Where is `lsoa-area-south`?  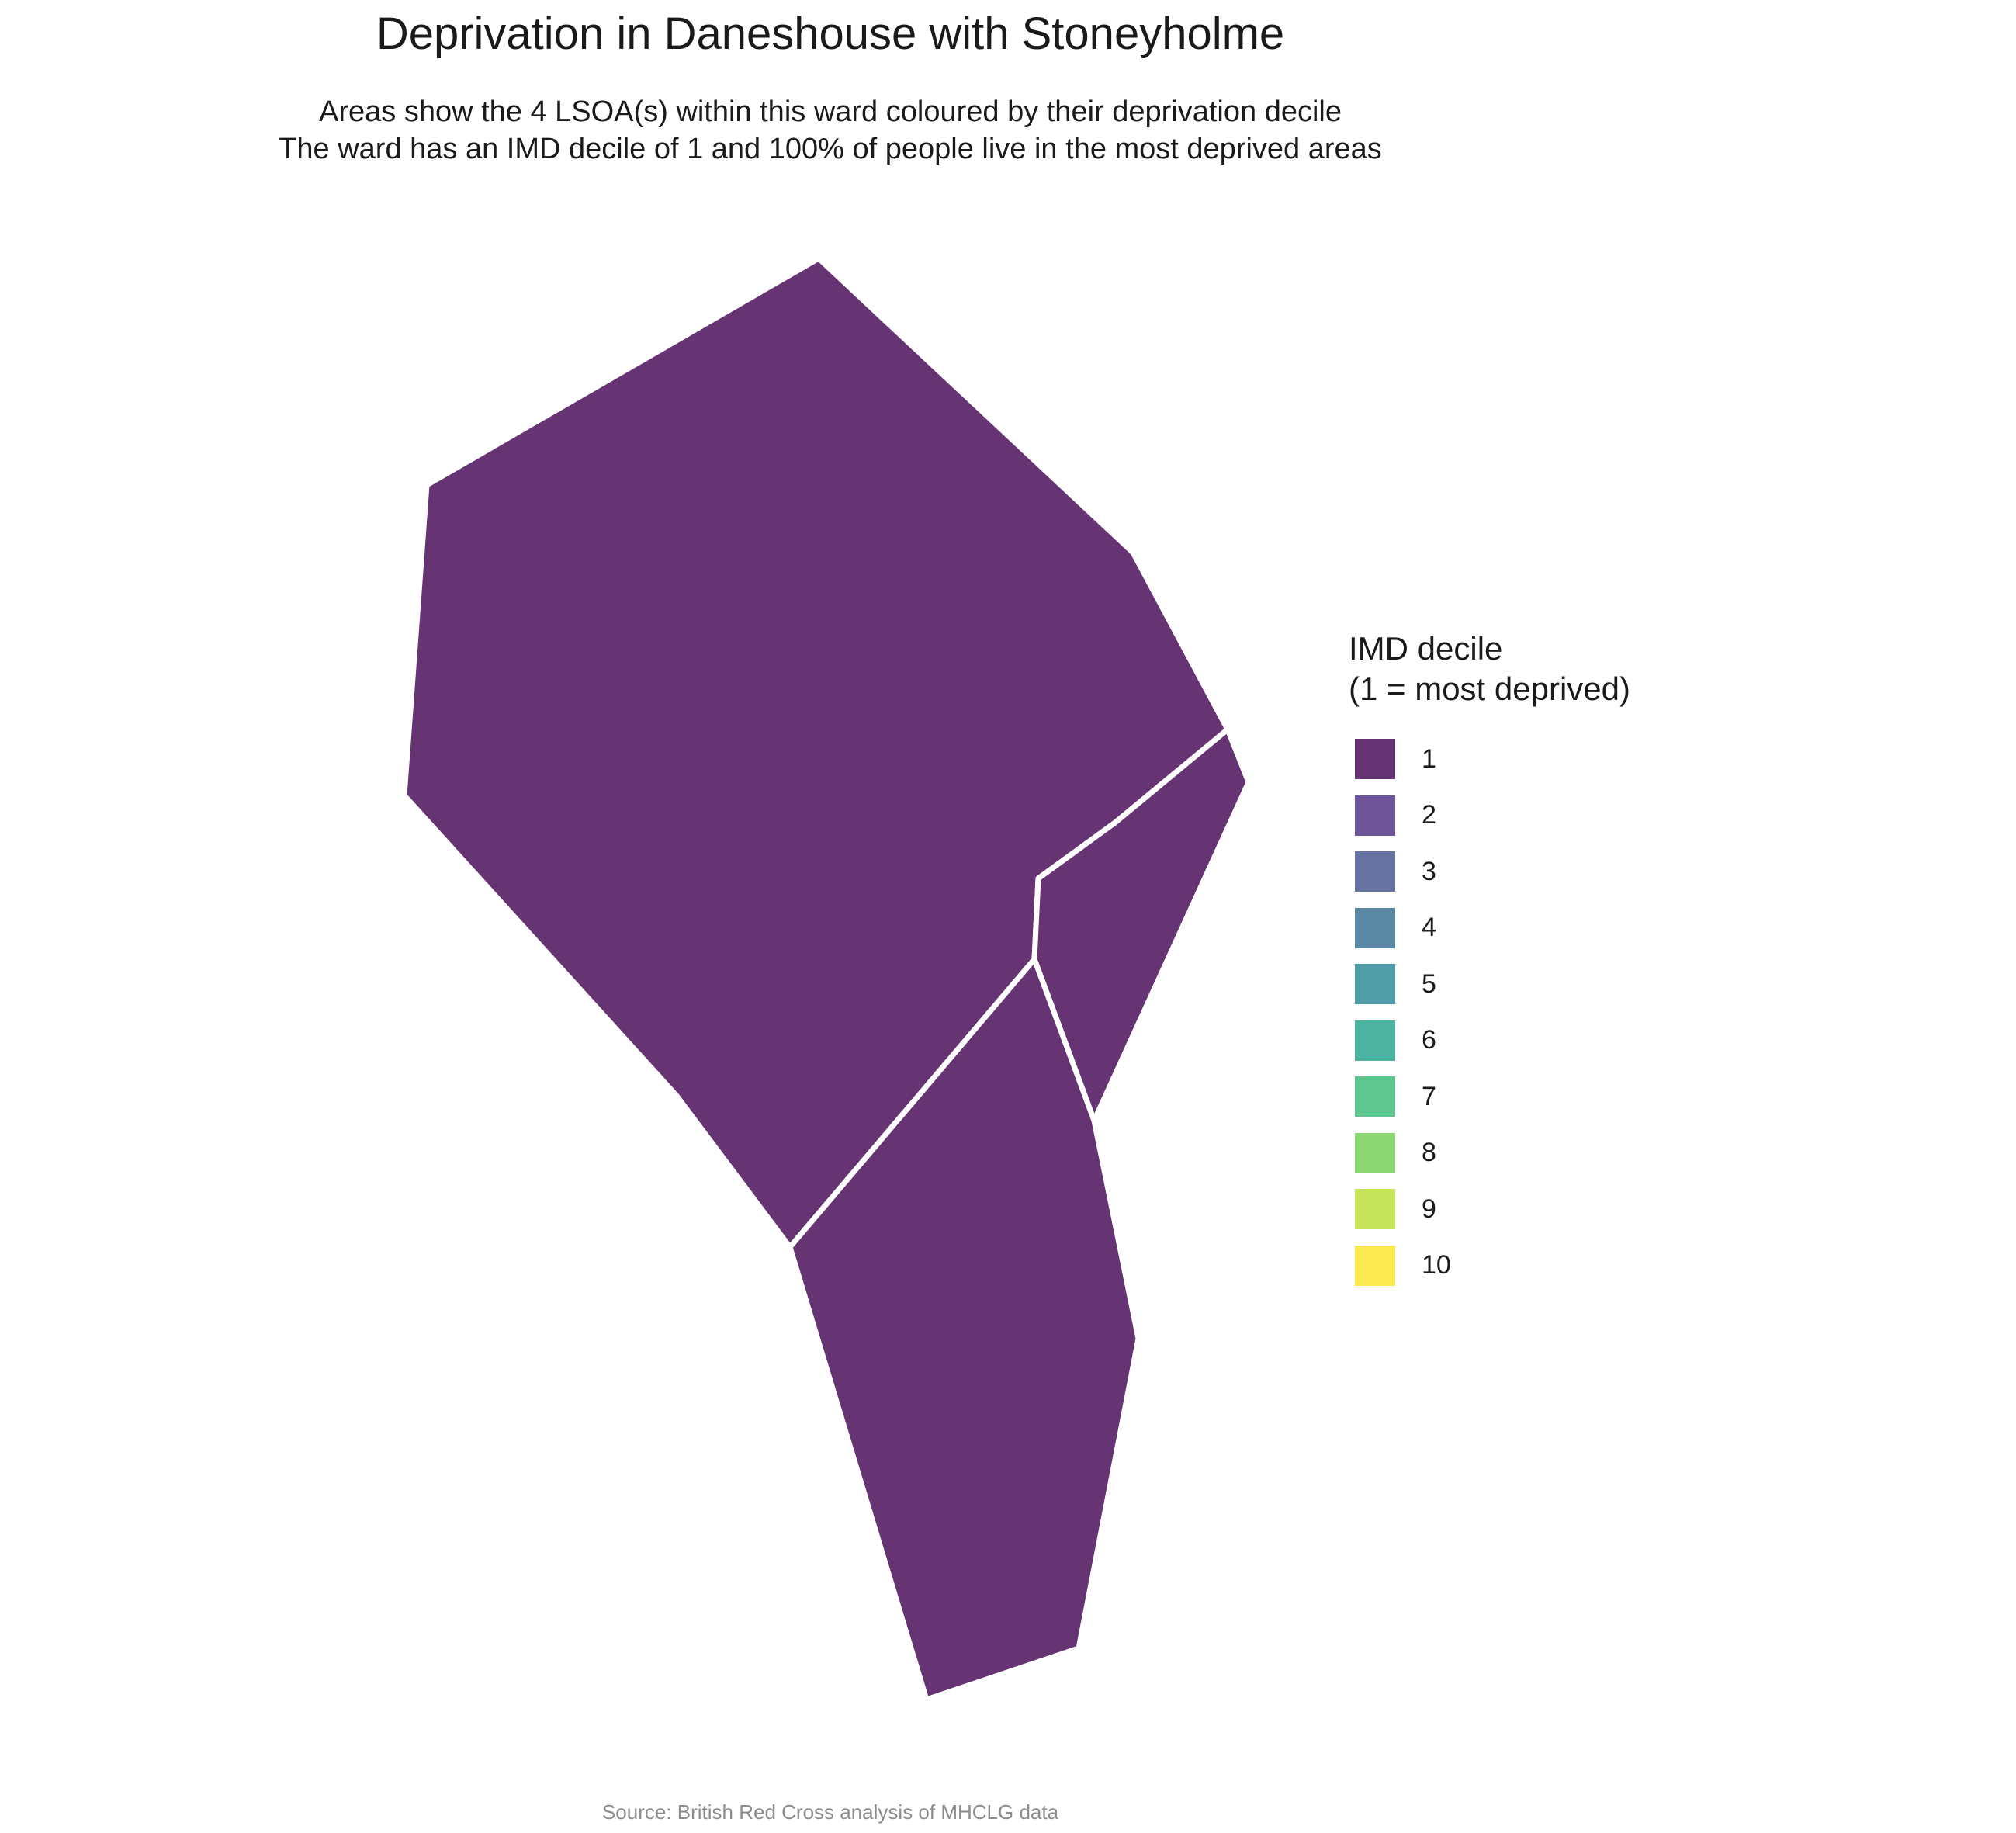 lsoa-area-south is located at coordinates (964, 1329).